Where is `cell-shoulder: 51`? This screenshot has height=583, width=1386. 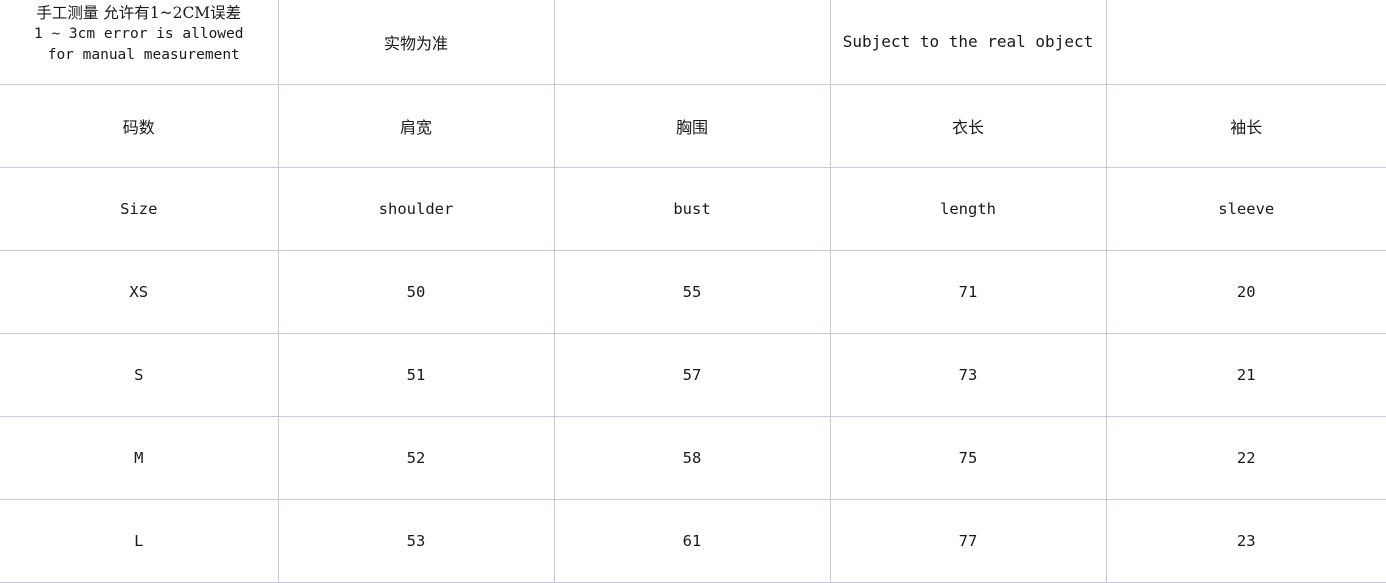
cell-shoulder: 51 is located at coordinates (416, 375).